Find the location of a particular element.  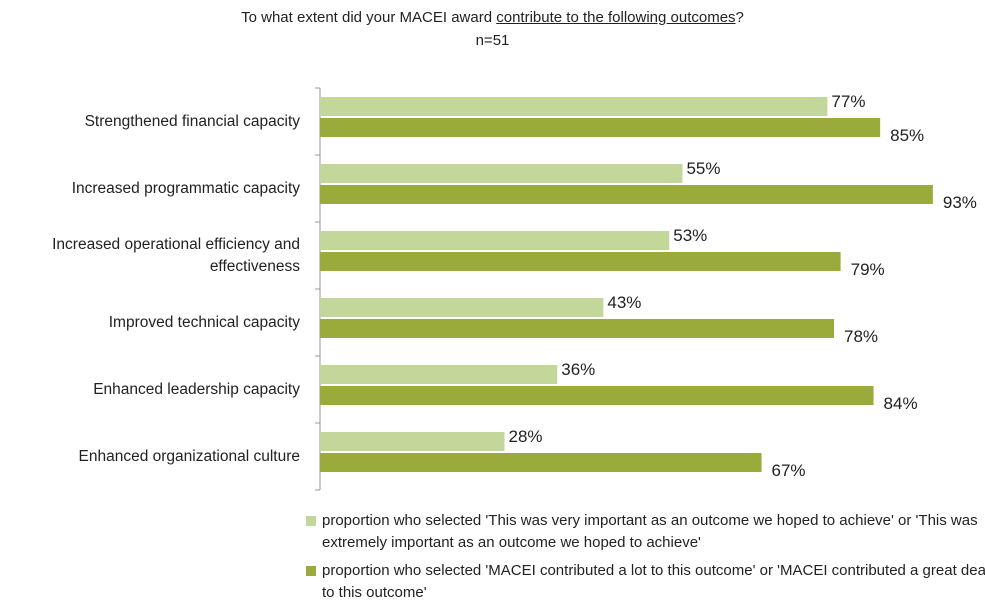

title-part: ? is located at coordinates (739, 17).